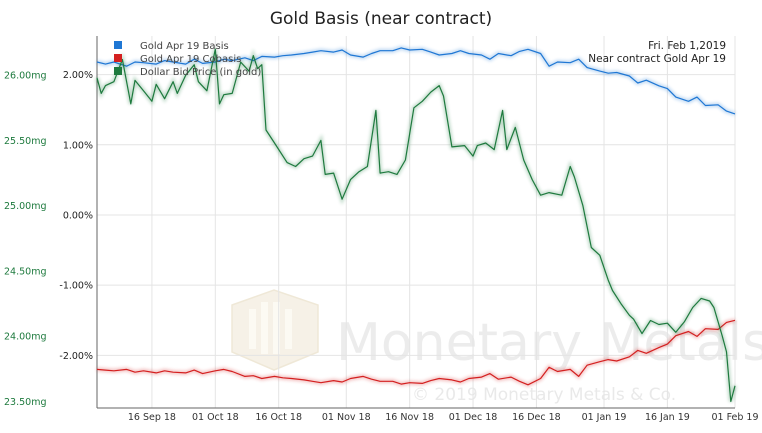  What do you see at coordinates (25, 141) in the screenshot?
I see `left-axis-tick-label: 25.50mg` at bounding box center [25, 141].